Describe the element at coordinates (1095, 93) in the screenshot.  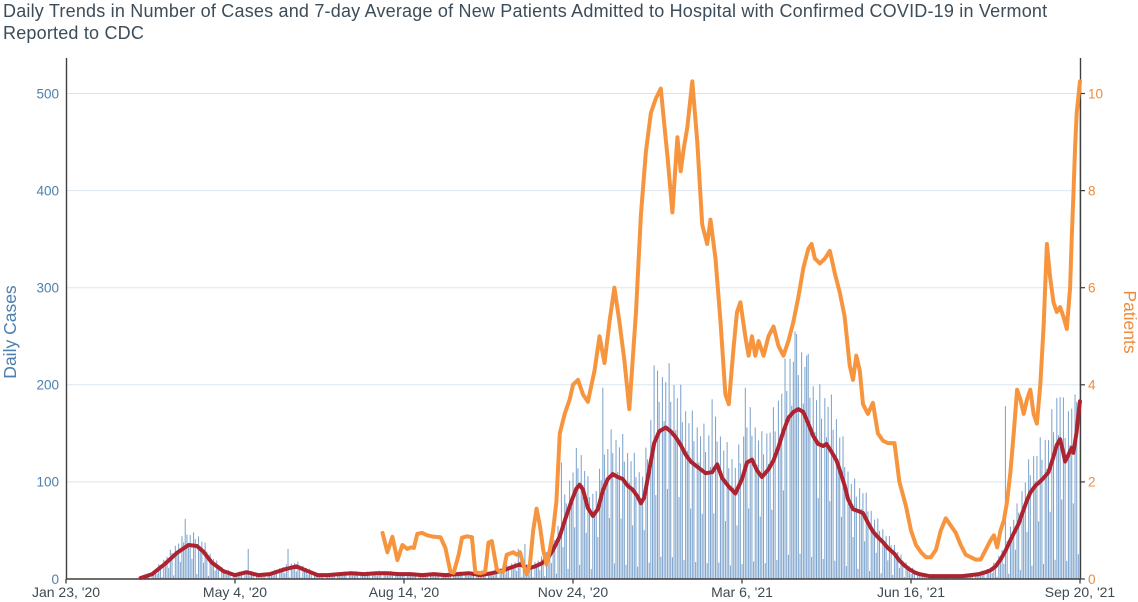
I see `right-axis-tick-label: 10` at that location.